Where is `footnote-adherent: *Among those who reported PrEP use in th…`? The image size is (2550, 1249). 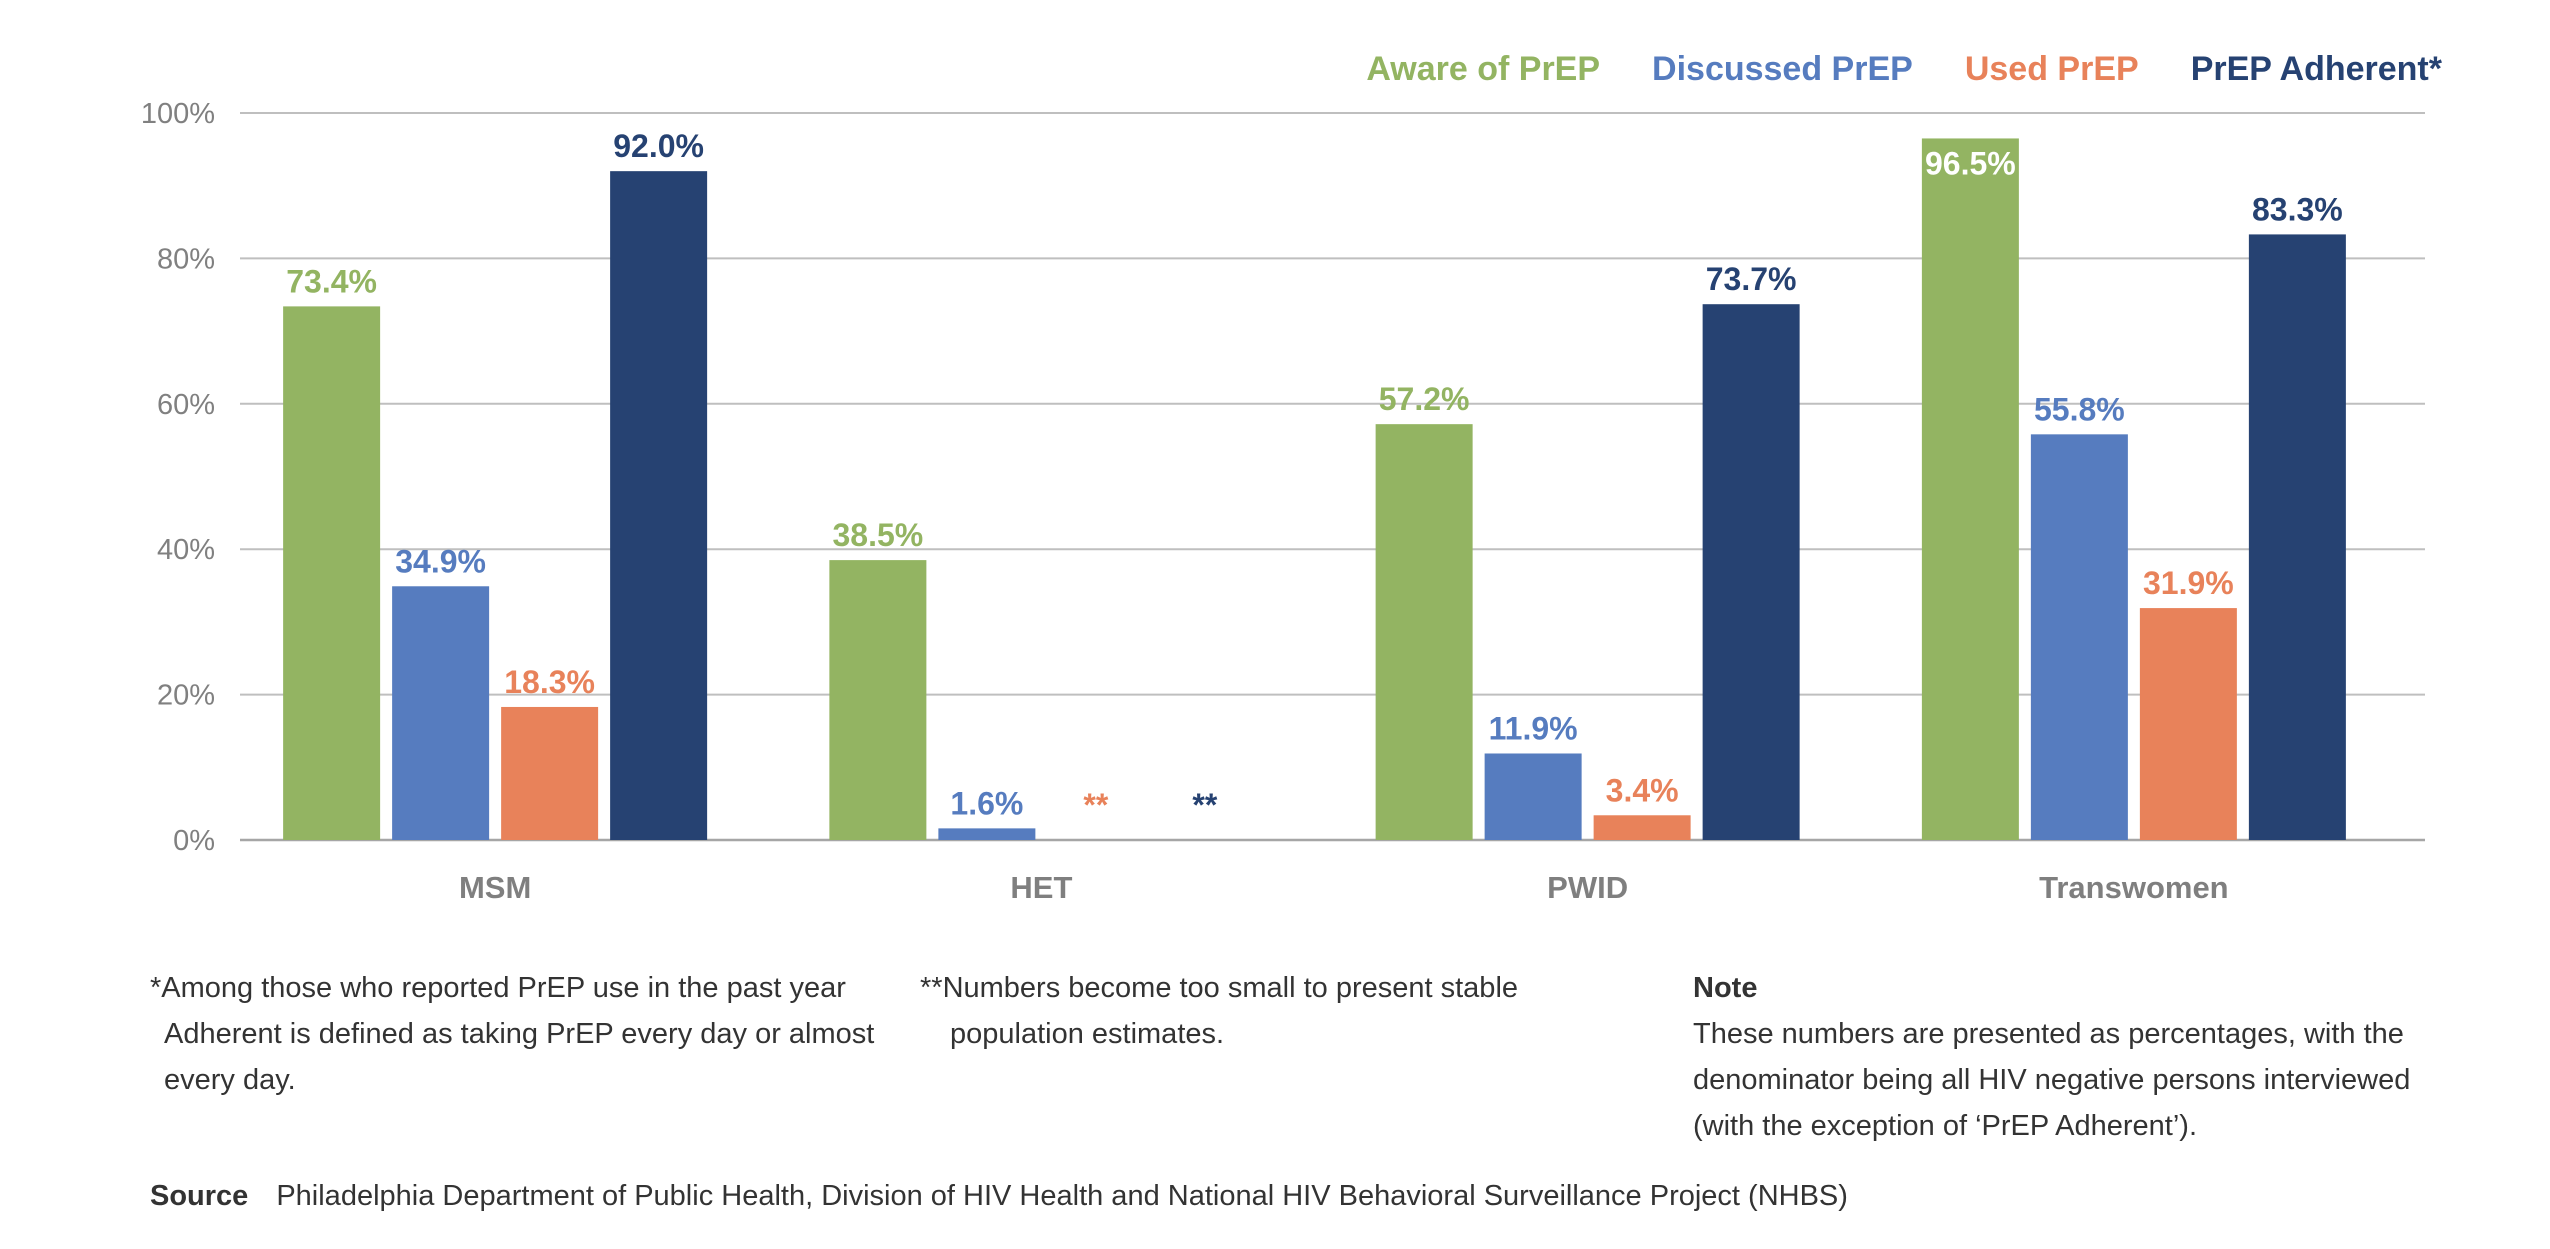
footnote-adherent: *Among those who reported PrEP use in th… is located at coordinates (515, 1034).